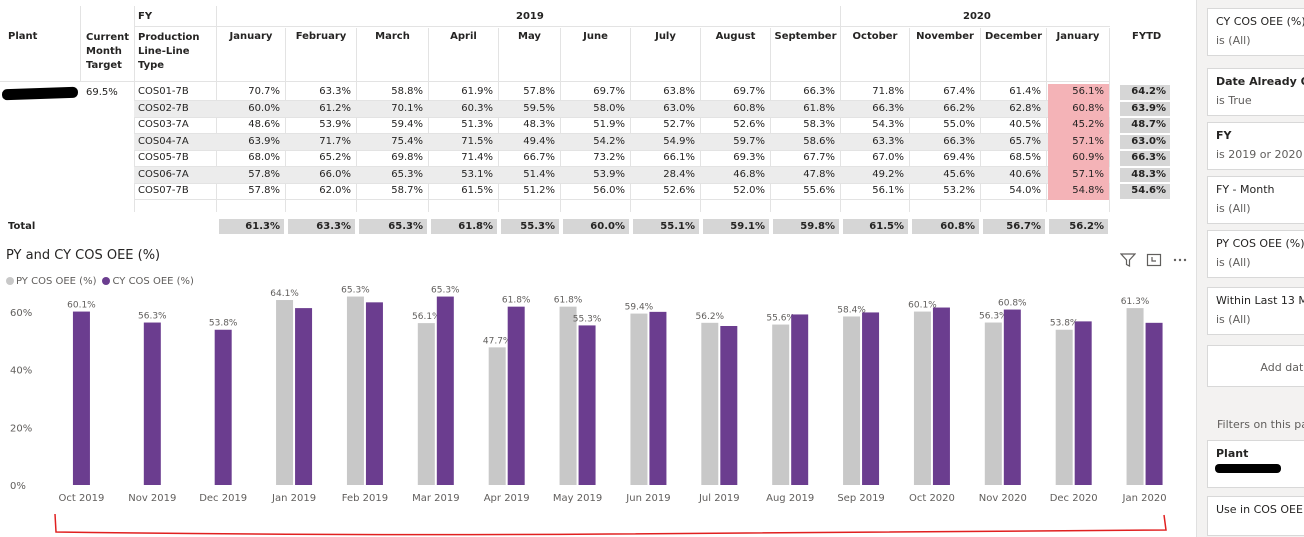 The height and width of the screenshot is (537, 1304). I want to click on month-header: May, so click(529, 36).